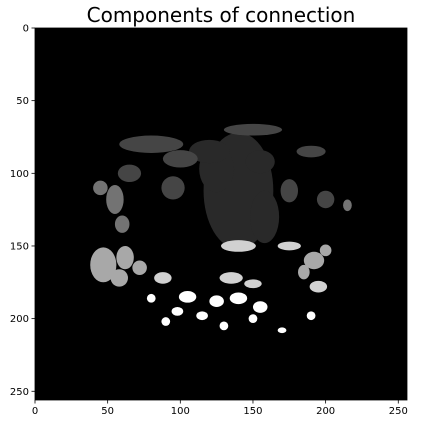  Describe the element at coordinates (221, 15) in the screenshot. I see `chart-title: Components of connection` at that location.